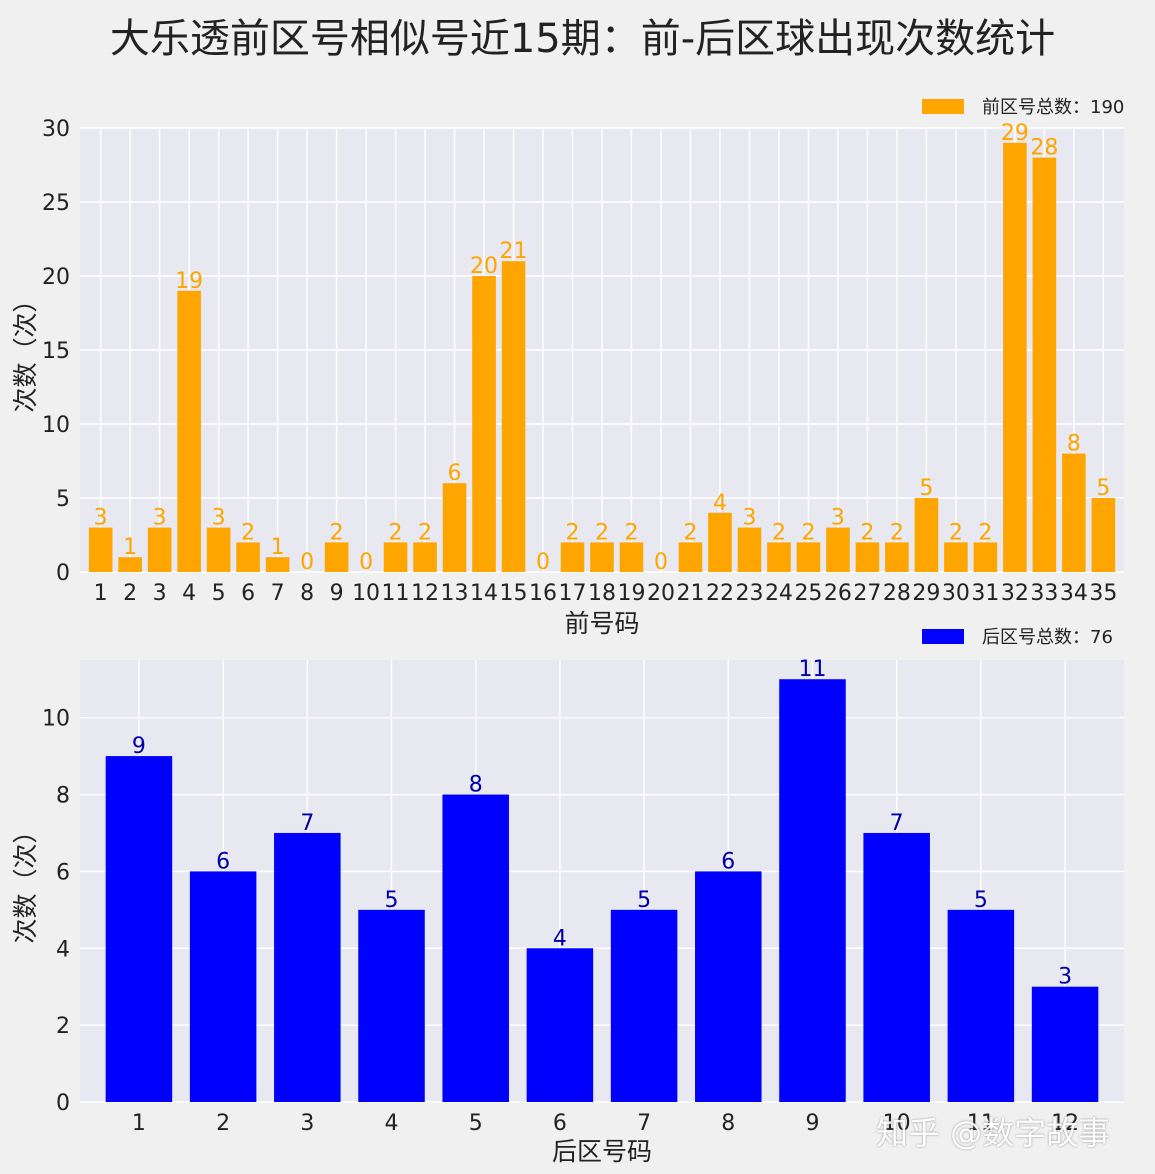 The height and width of the screenshot is (1174, 1155). I want to click on y-tick-label: 30, so click(56, 129).